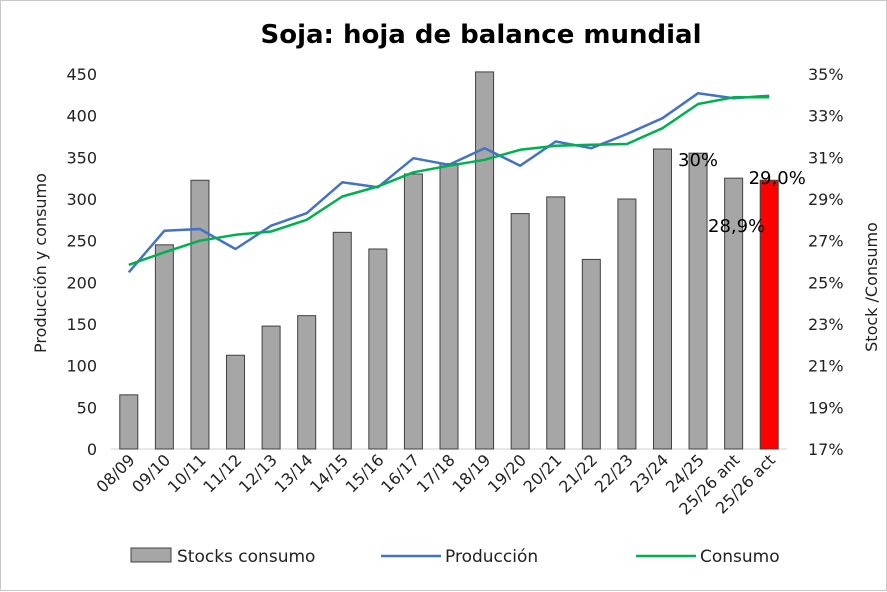  What do you see at coordinates (87, 407) in the screenshot?
I see `y-tick-label: 50` at bounding box center [87, 407].